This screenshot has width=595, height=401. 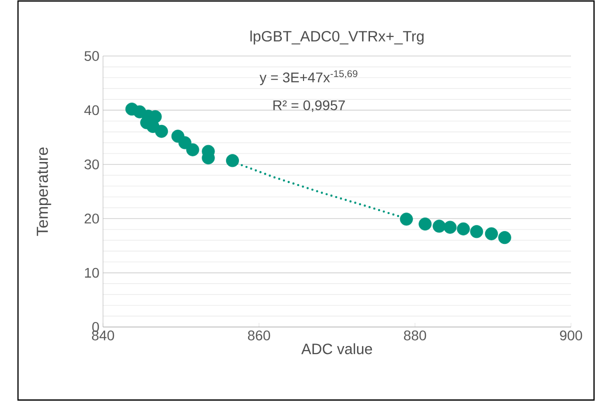 What do you see at coordinates (337, 37) in the screenshot?
I see `chart-title: lpGBT_ADC0_VTRx+_Trg` at bounding box center [337, 37].